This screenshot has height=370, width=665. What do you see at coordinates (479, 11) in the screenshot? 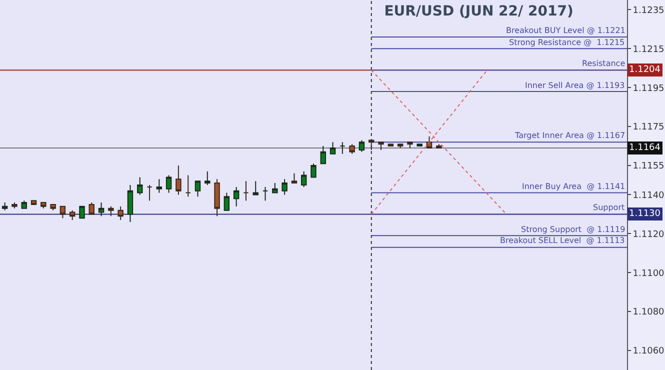
I see `chart-title: EUR/USD (JUN 22/ 2017)` at bounding box center [479, 11].